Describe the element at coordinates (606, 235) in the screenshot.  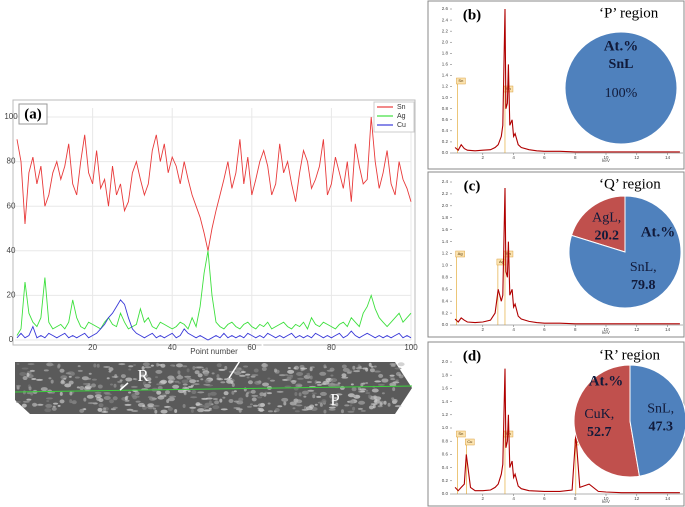
I see `pie-value-label: 20.2` at that location.